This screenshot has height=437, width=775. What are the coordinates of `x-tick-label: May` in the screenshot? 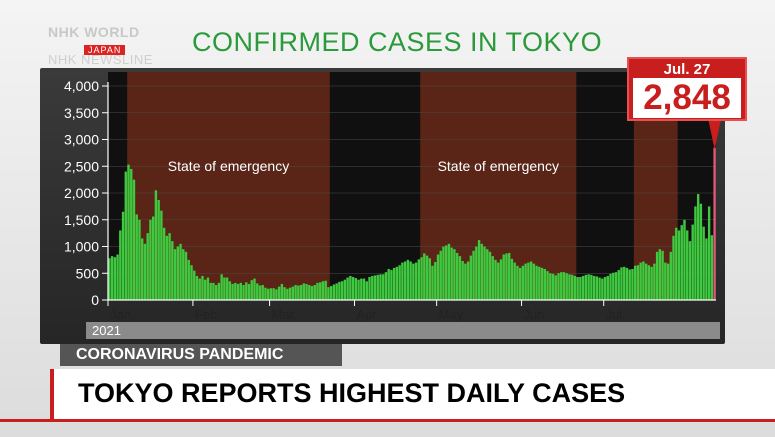 It's located at (451, 314).